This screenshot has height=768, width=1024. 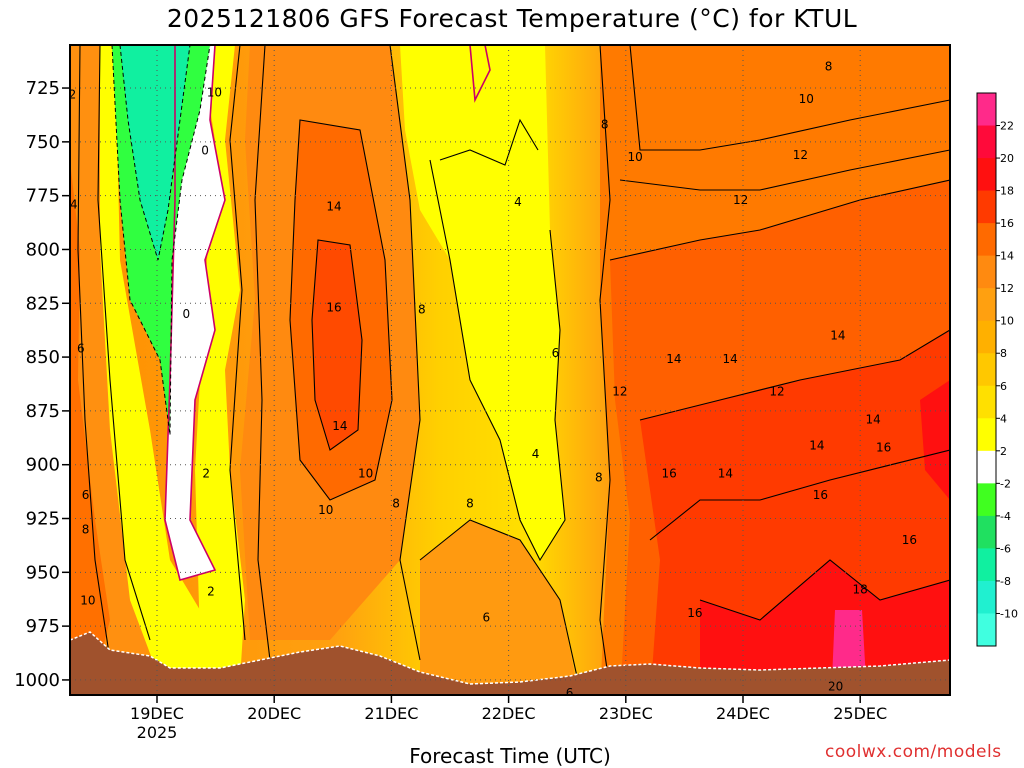 I want to click on hottest-region-right, so click(x=825, y=627).